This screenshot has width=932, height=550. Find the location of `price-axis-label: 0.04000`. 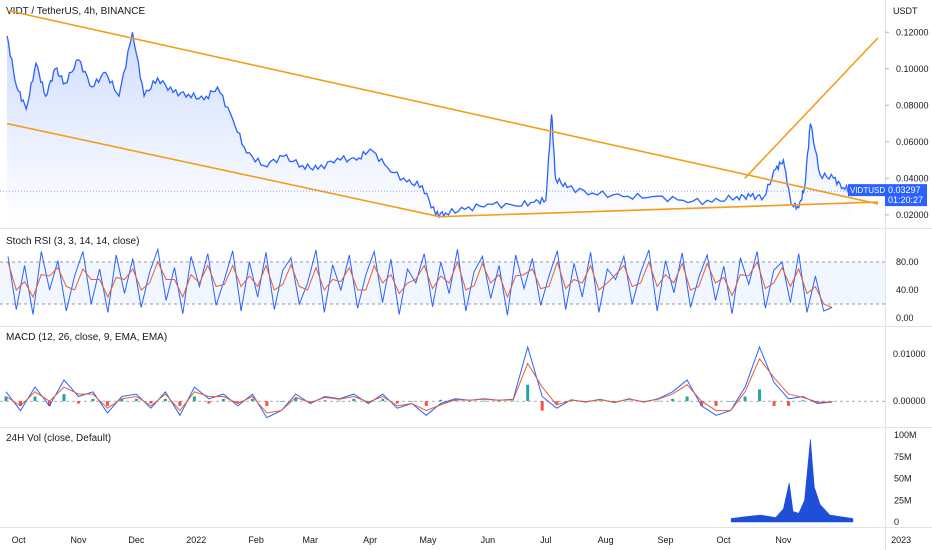

price-axis-label: 0.04000 is located at coordinates (912, 178).